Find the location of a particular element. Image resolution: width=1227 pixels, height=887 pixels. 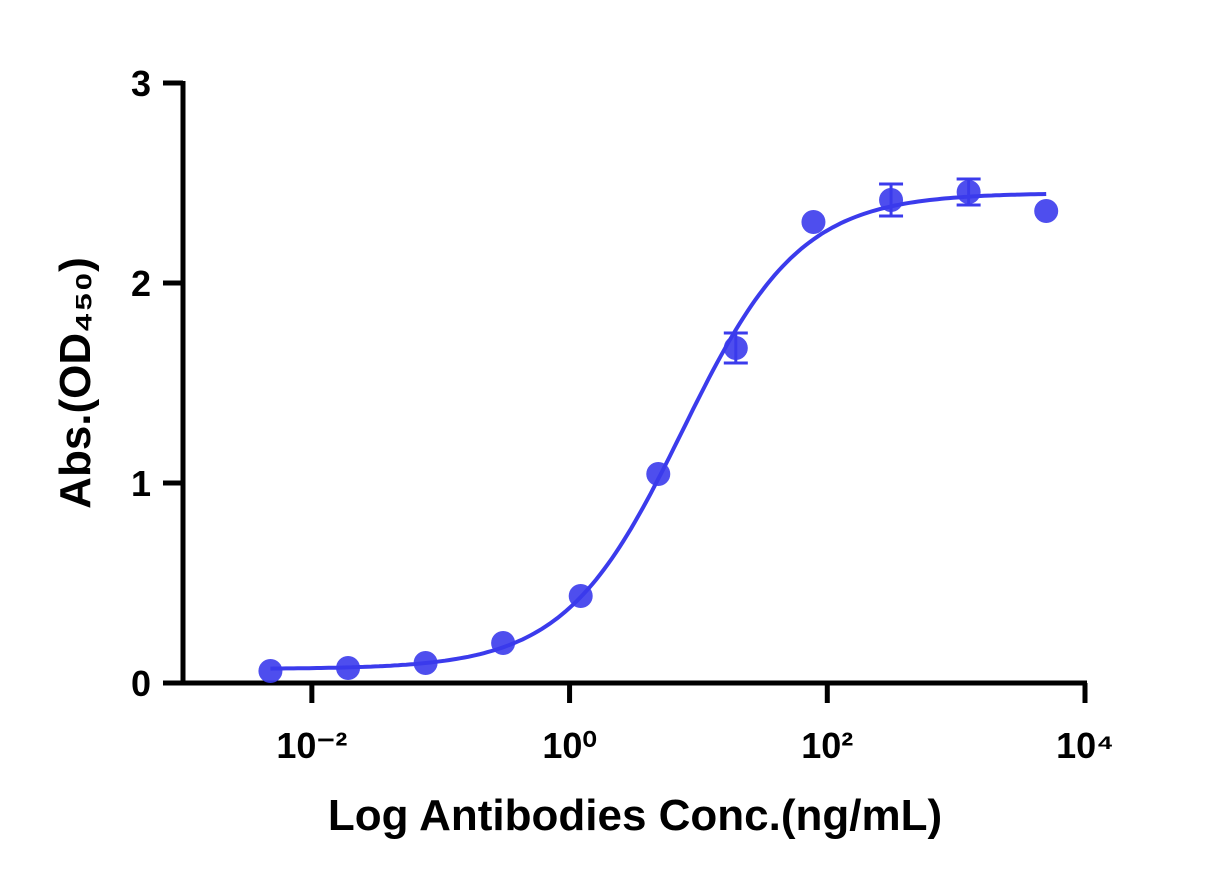

y-axis-title: Abs.(OD₄₅₀) is located at coordinates (75, 383).